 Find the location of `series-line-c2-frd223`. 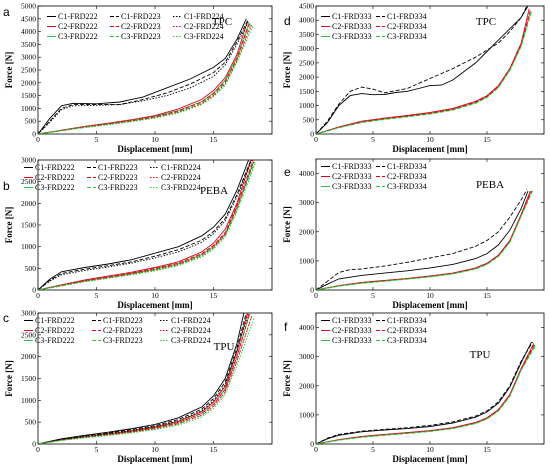

series-line-c2-frd223 is located at coordinates (144, 78).